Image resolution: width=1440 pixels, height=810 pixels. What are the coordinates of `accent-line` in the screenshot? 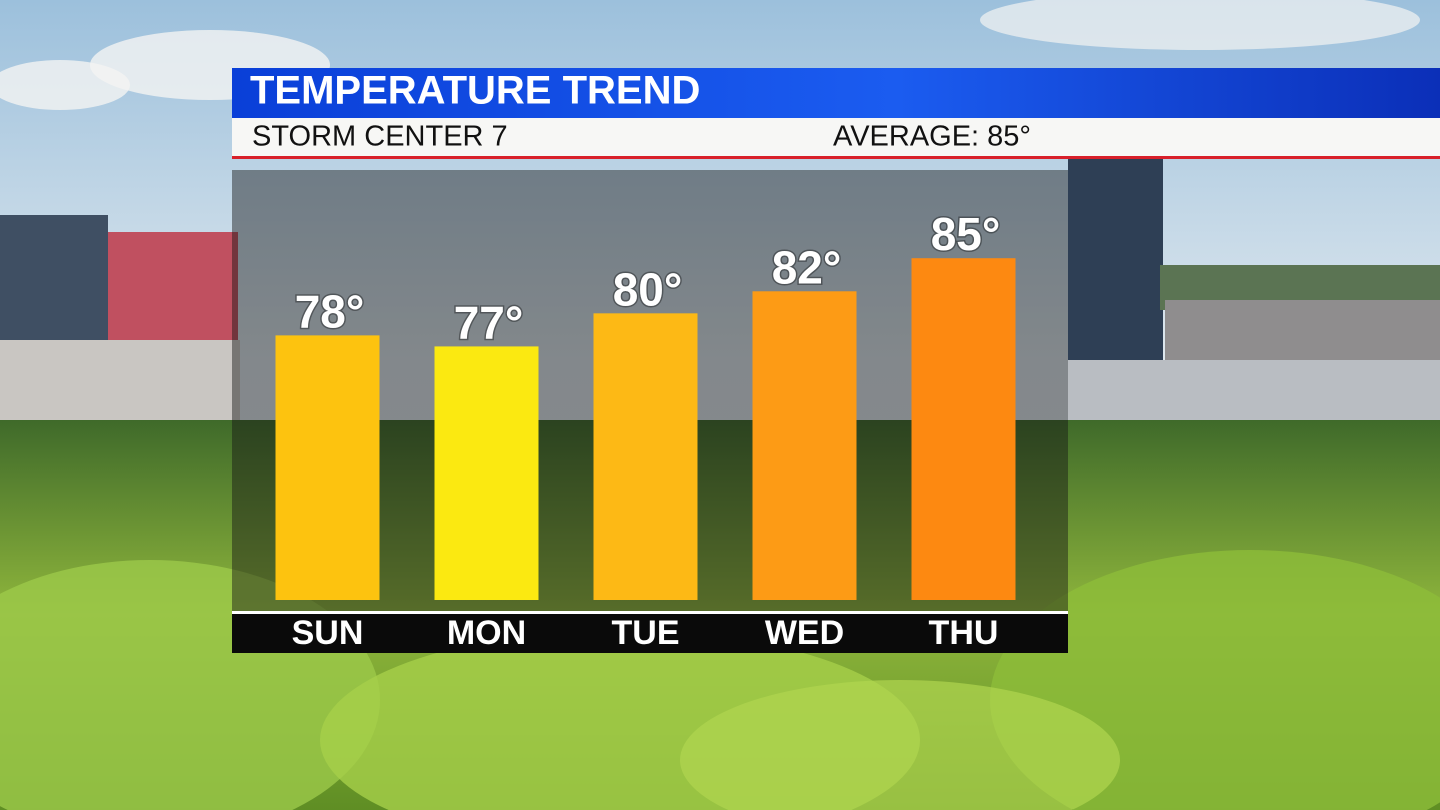 It's located at (836, 157).